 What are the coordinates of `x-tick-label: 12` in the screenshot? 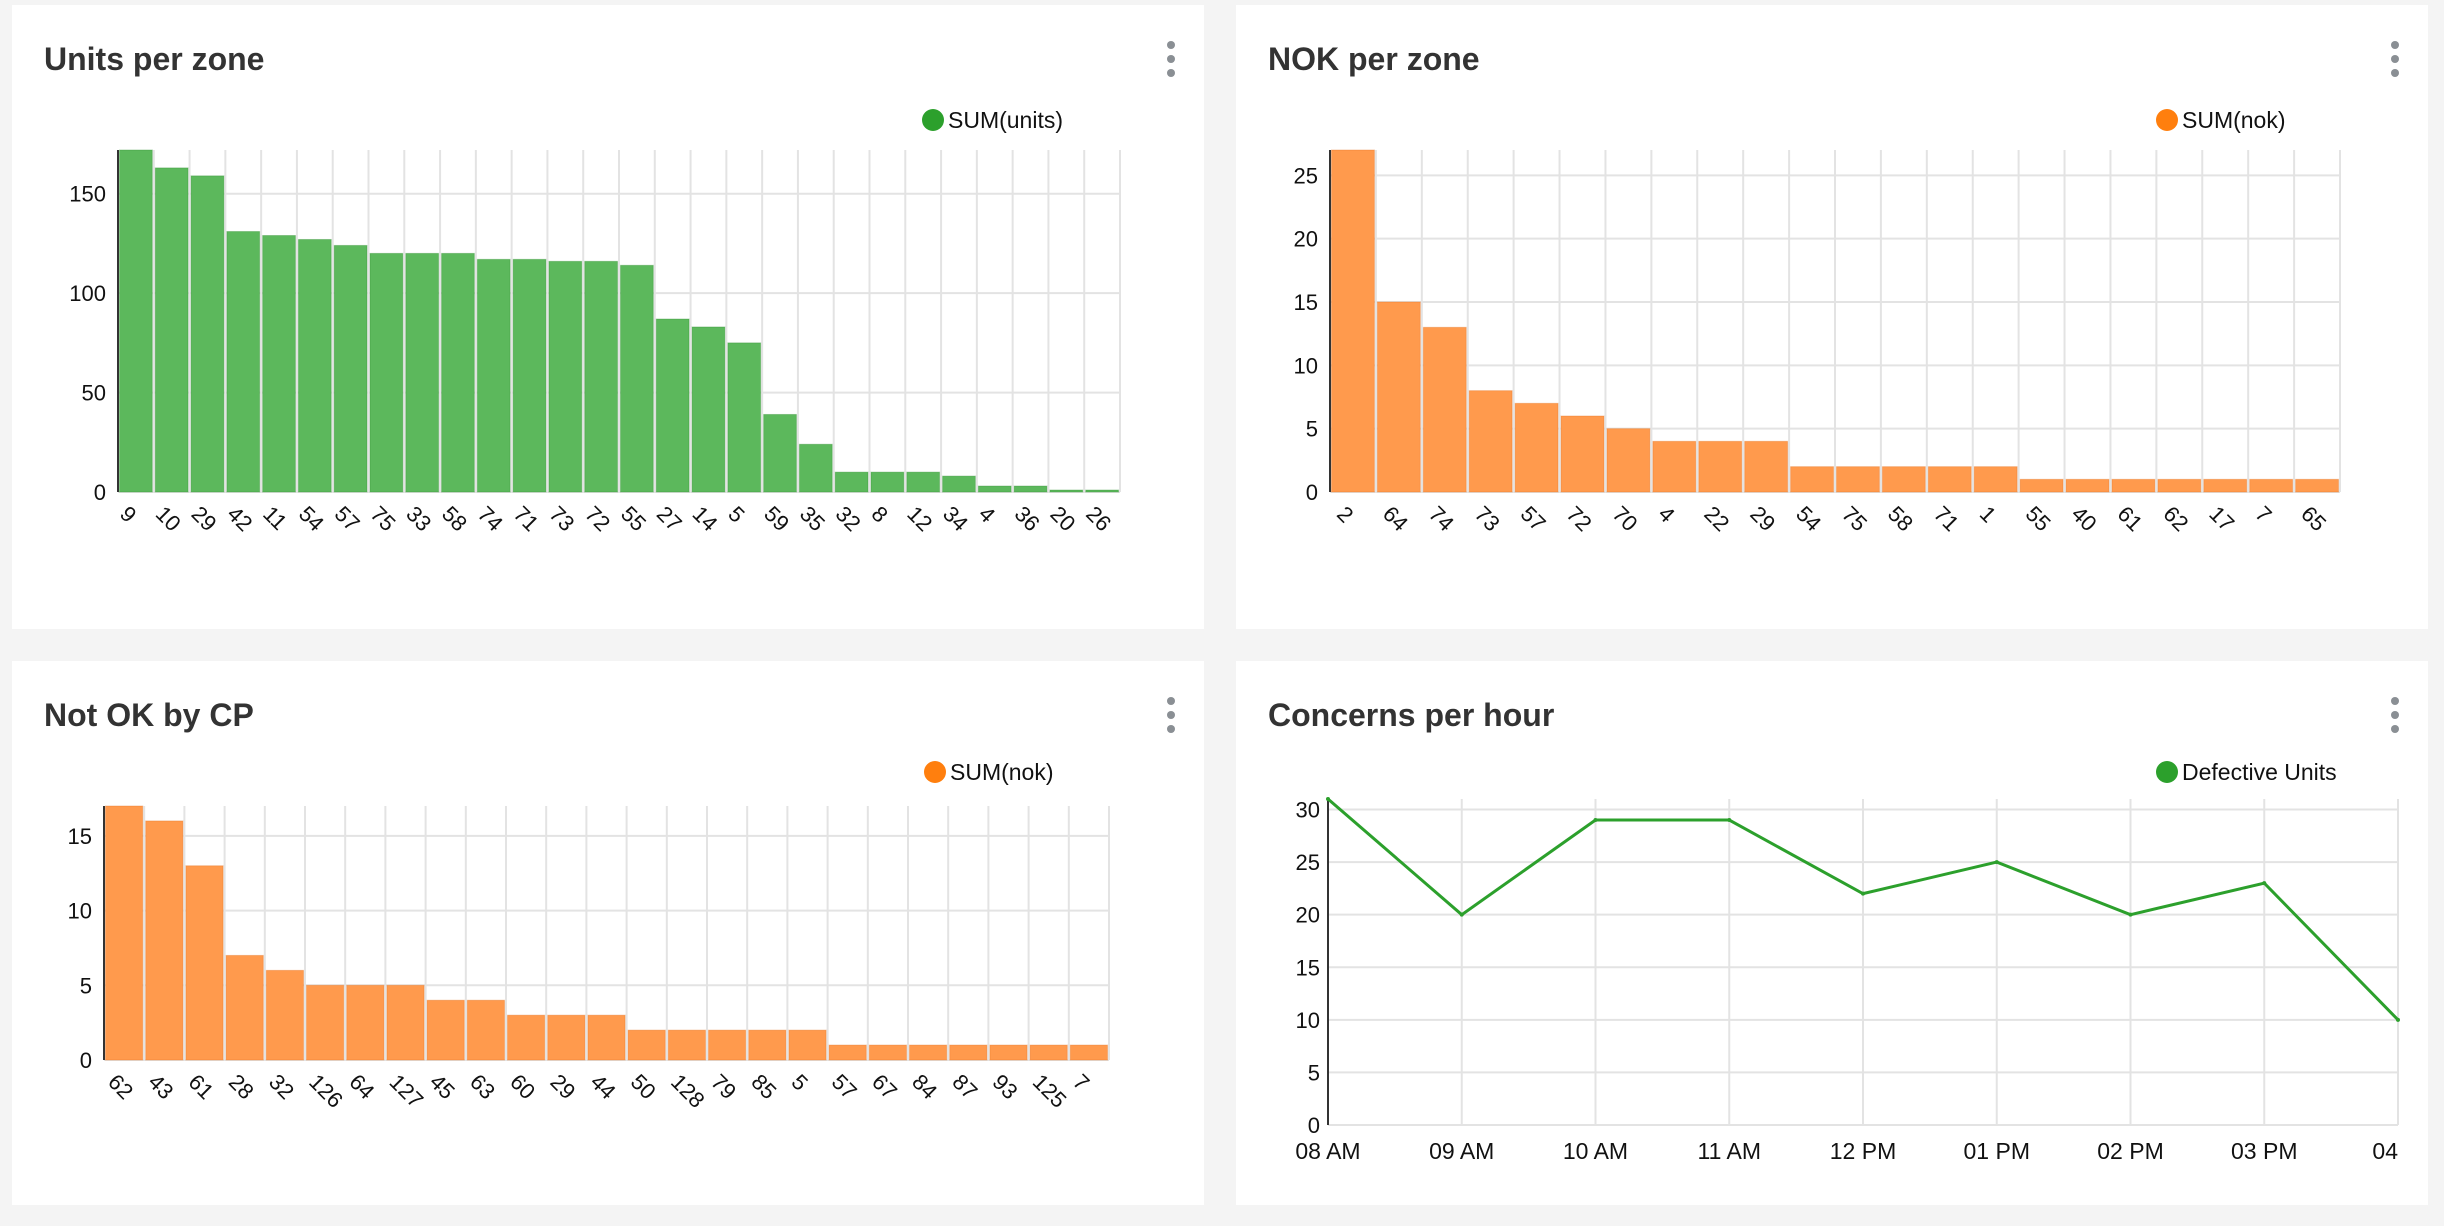 It's located at (919, 518).